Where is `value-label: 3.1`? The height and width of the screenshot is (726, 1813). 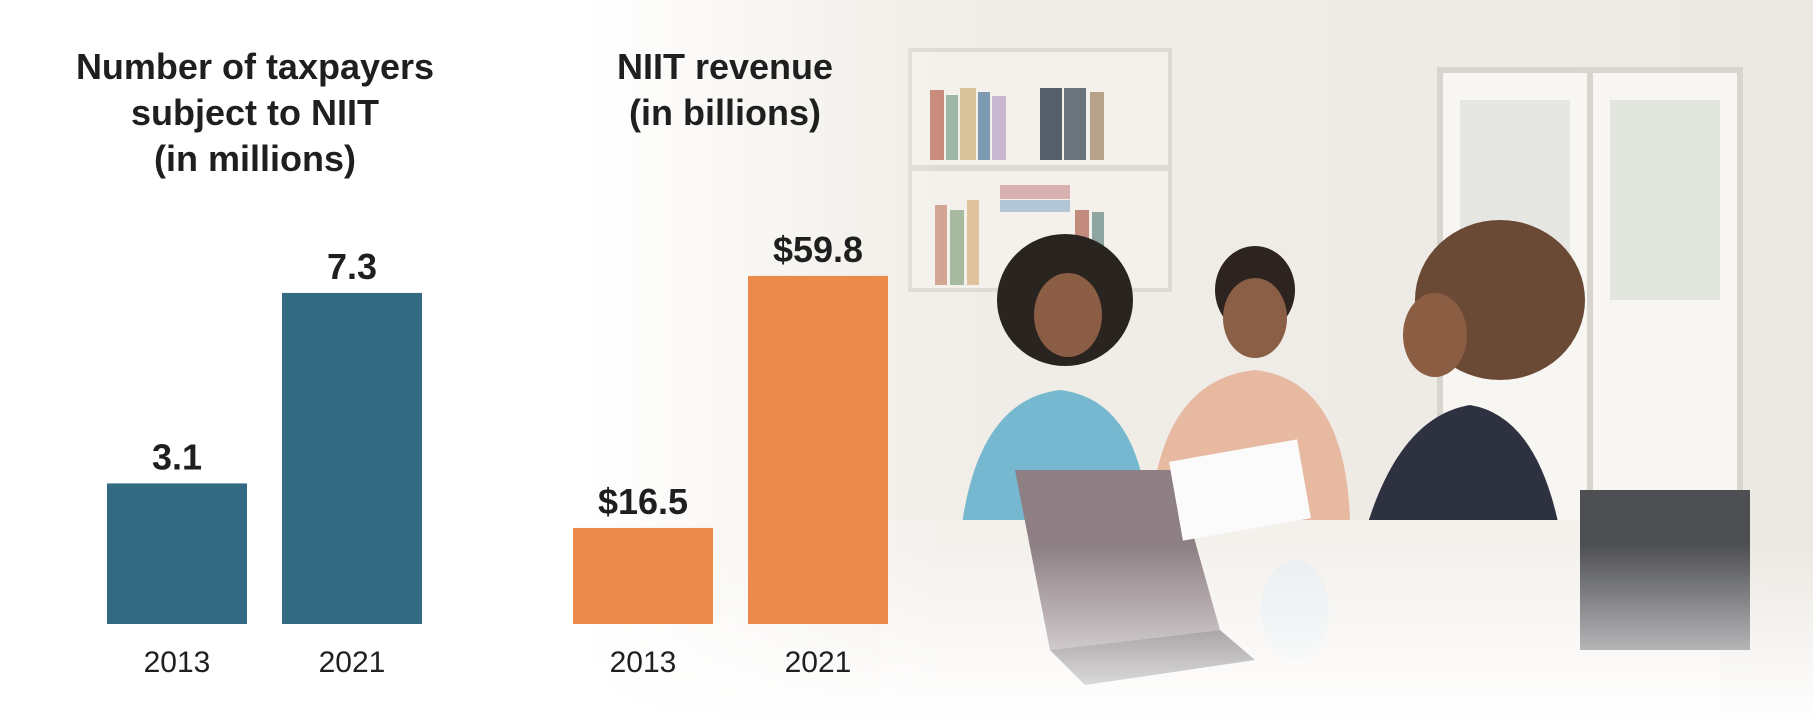 value-label: 3.1 is located at coordinates (177, 456).